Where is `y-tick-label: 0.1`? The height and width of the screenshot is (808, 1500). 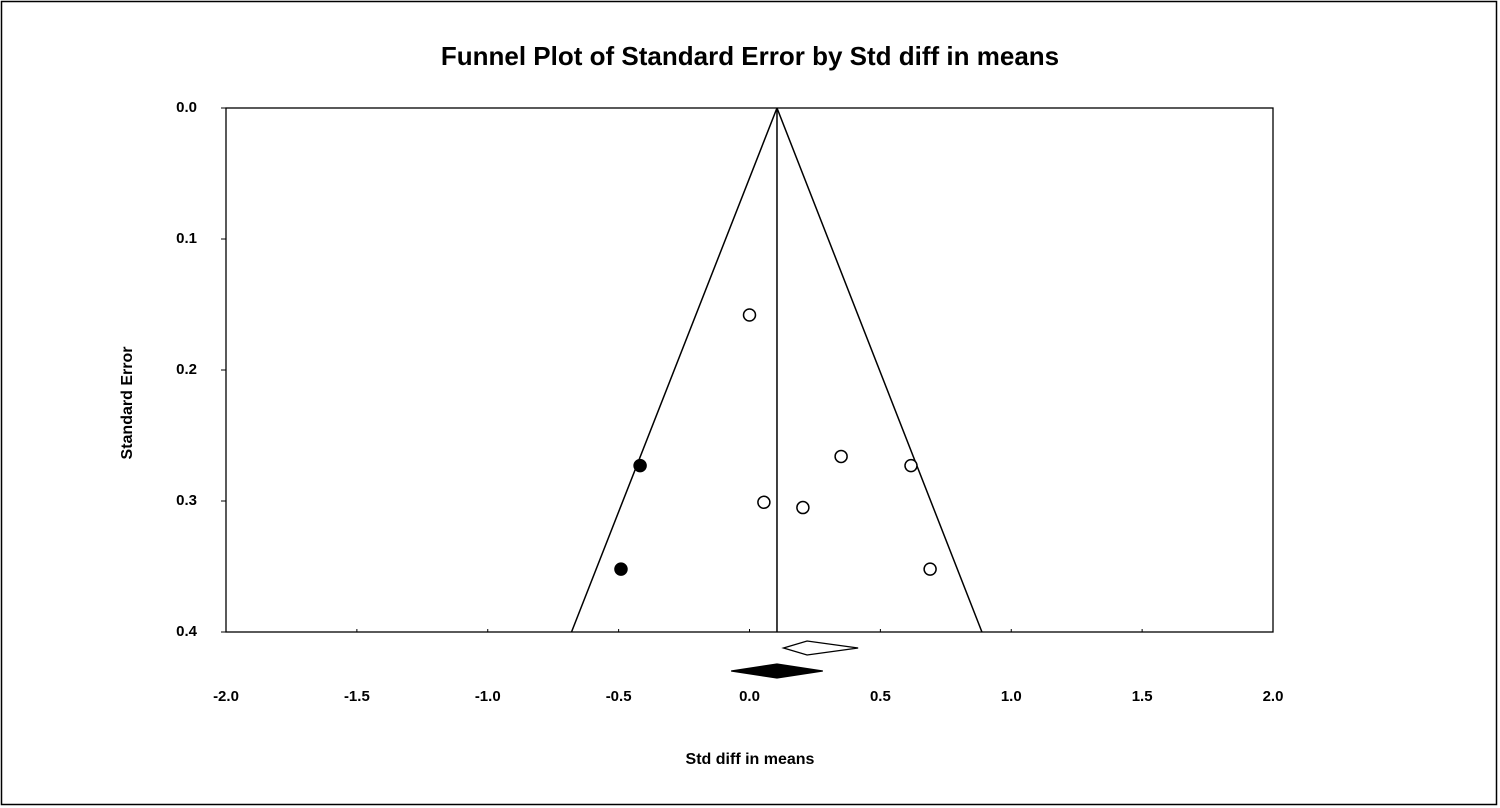 y-tick-label: 0.1 is located at coordinates (186, 238).